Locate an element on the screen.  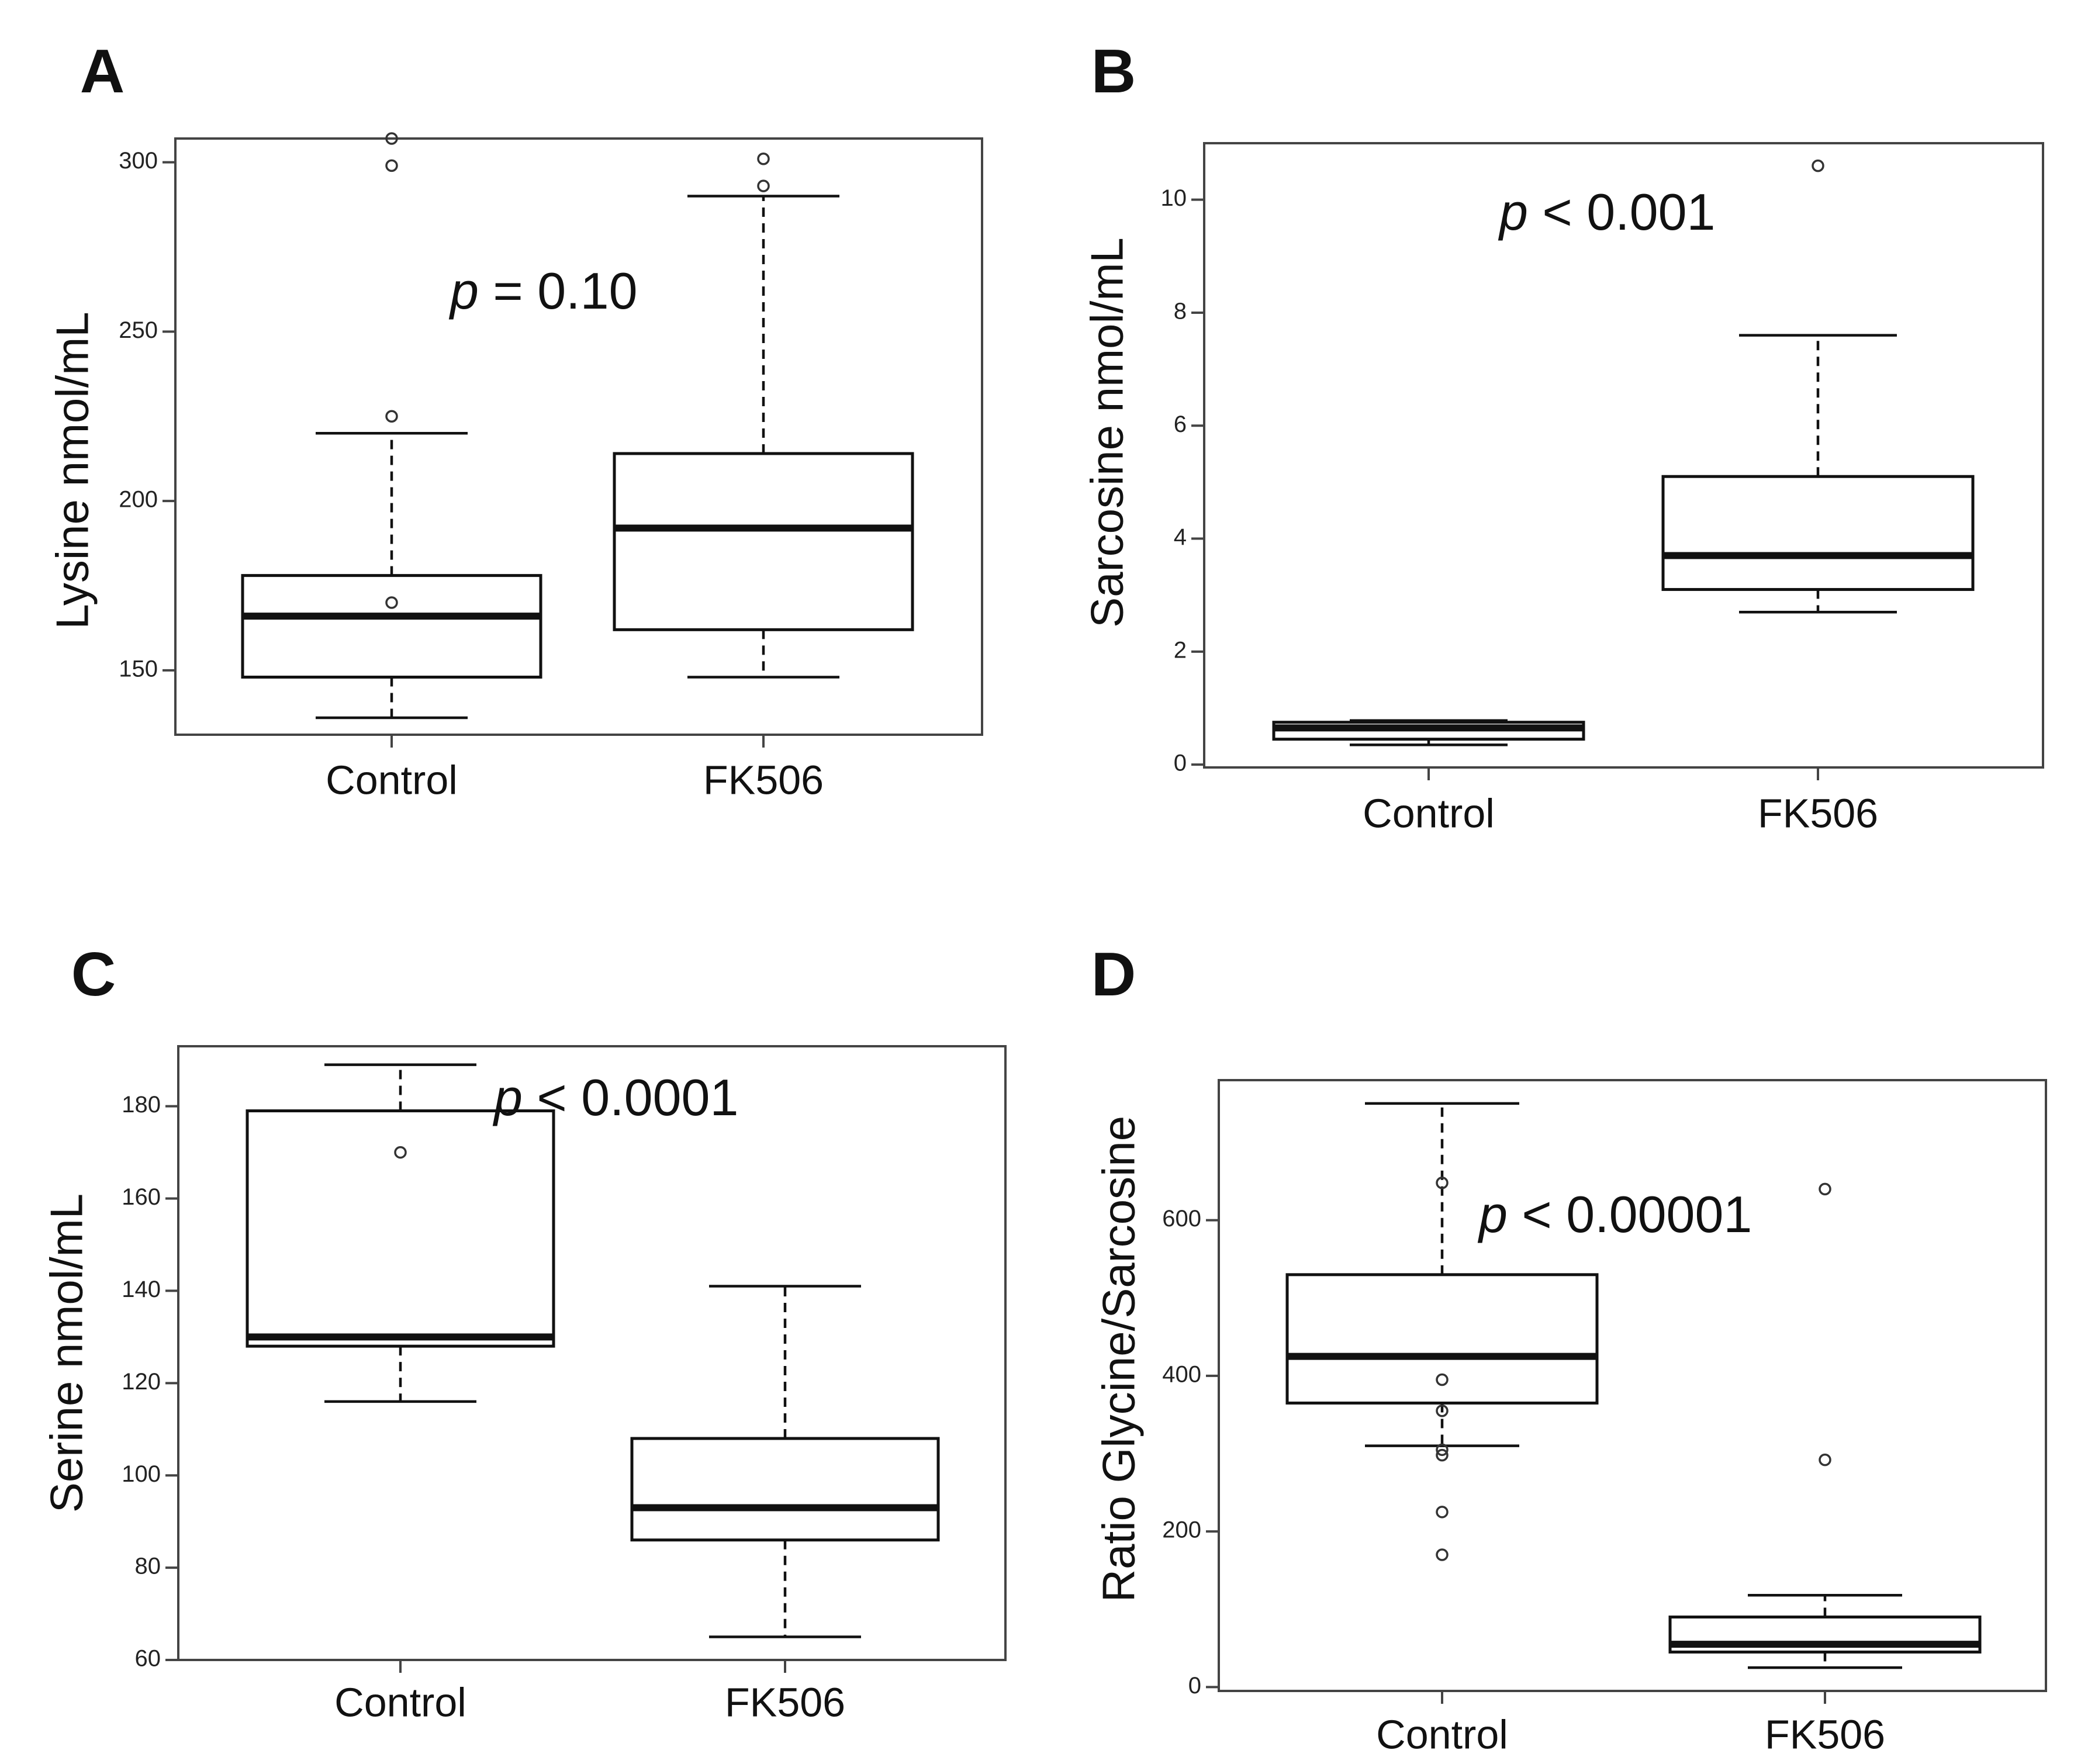
y-tick-label: 180 is located at coordinates (141, 1105).